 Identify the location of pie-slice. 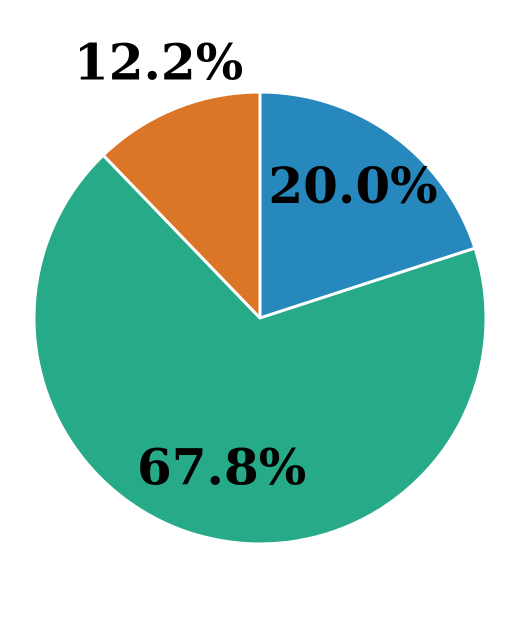
(181, 205).